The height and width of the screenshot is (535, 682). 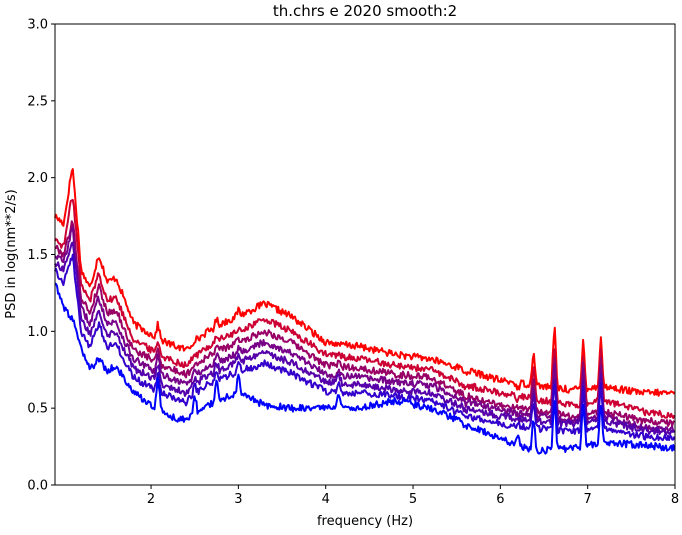 I want to click on x-tick-label: 2, so click(x=151, y=499).